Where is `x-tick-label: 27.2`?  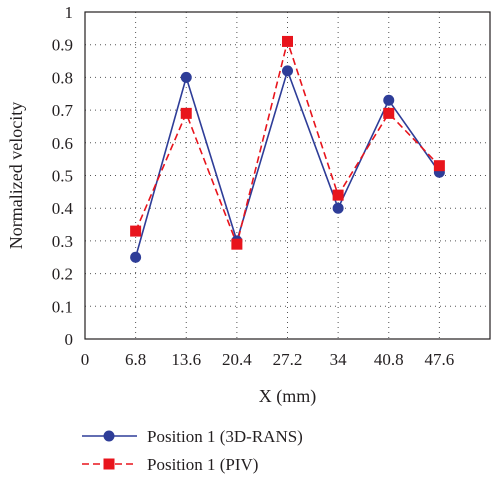
x-tick-label: 27.2 is located at coordinates (288, 359).